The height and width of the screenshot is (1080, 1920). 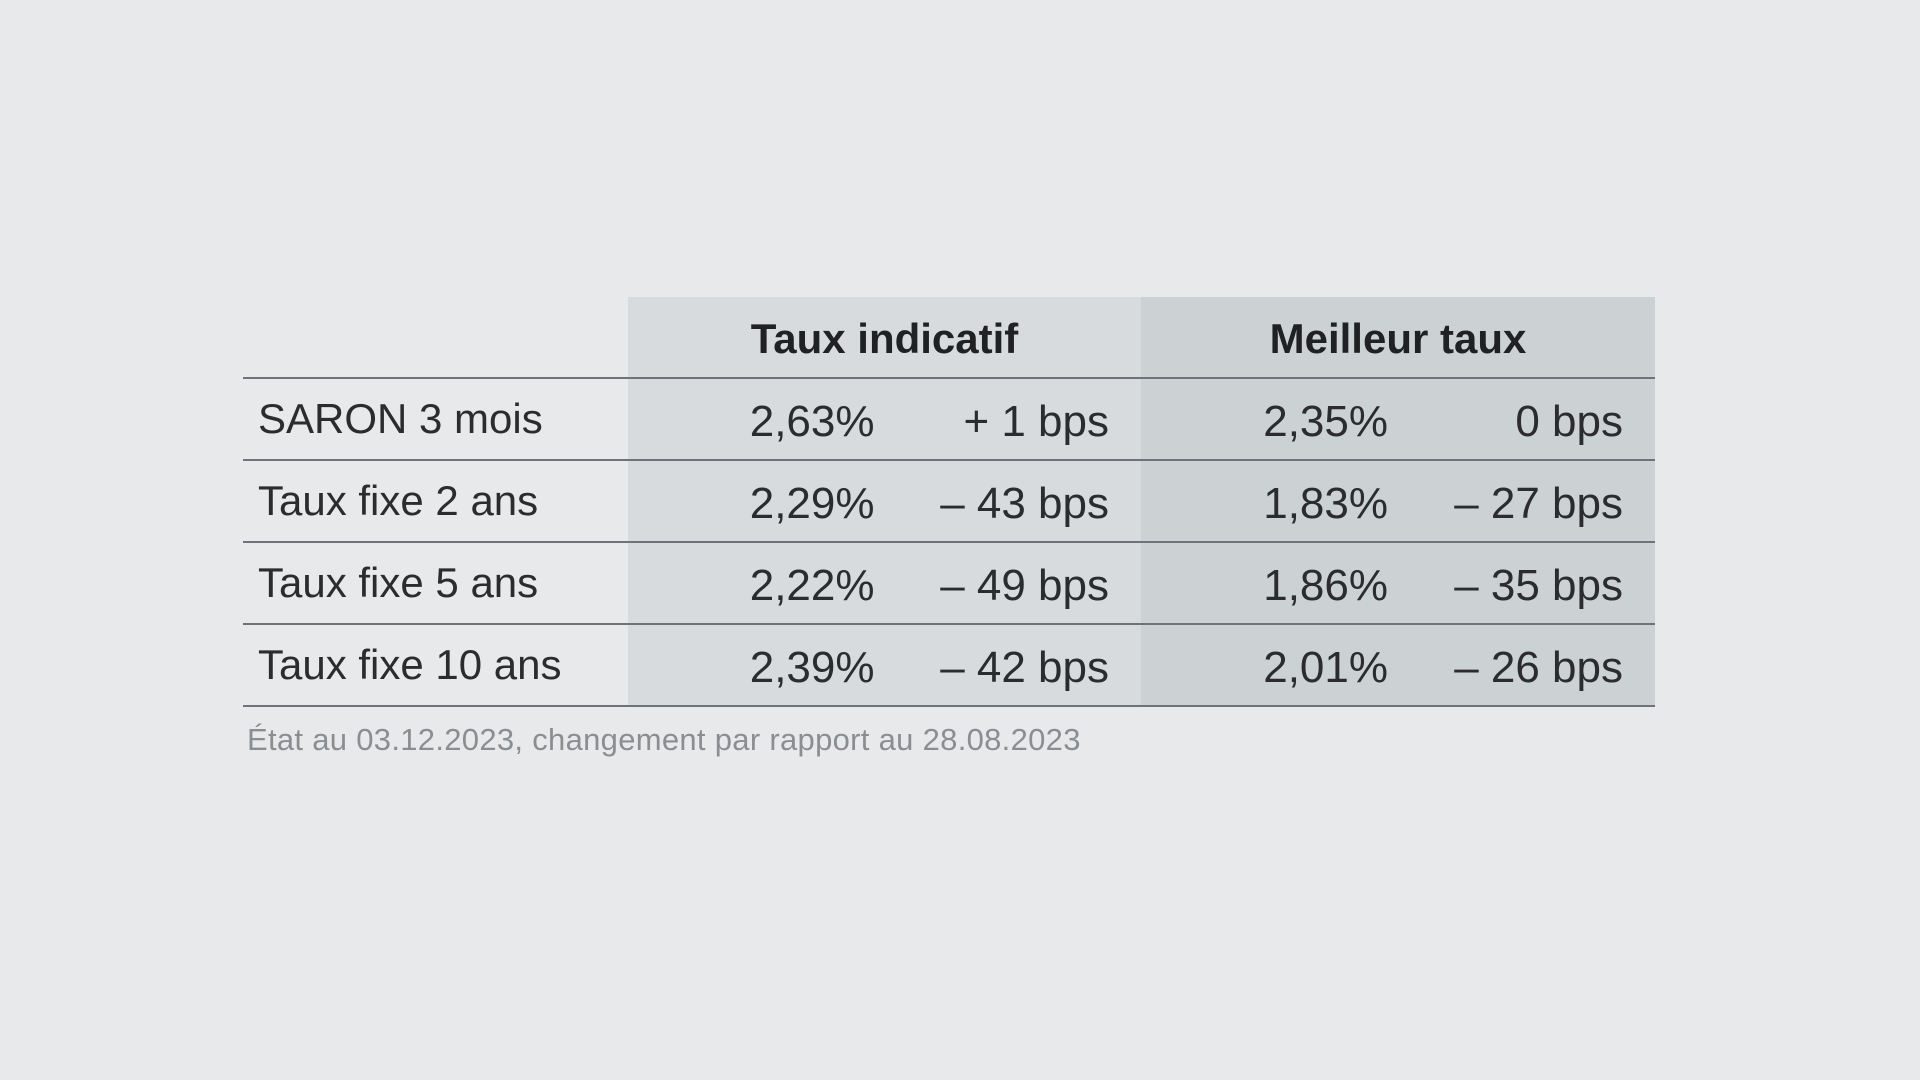 I want to click on indicatif-group: 2,63% + 1 bps, so click(x=884, y=419).